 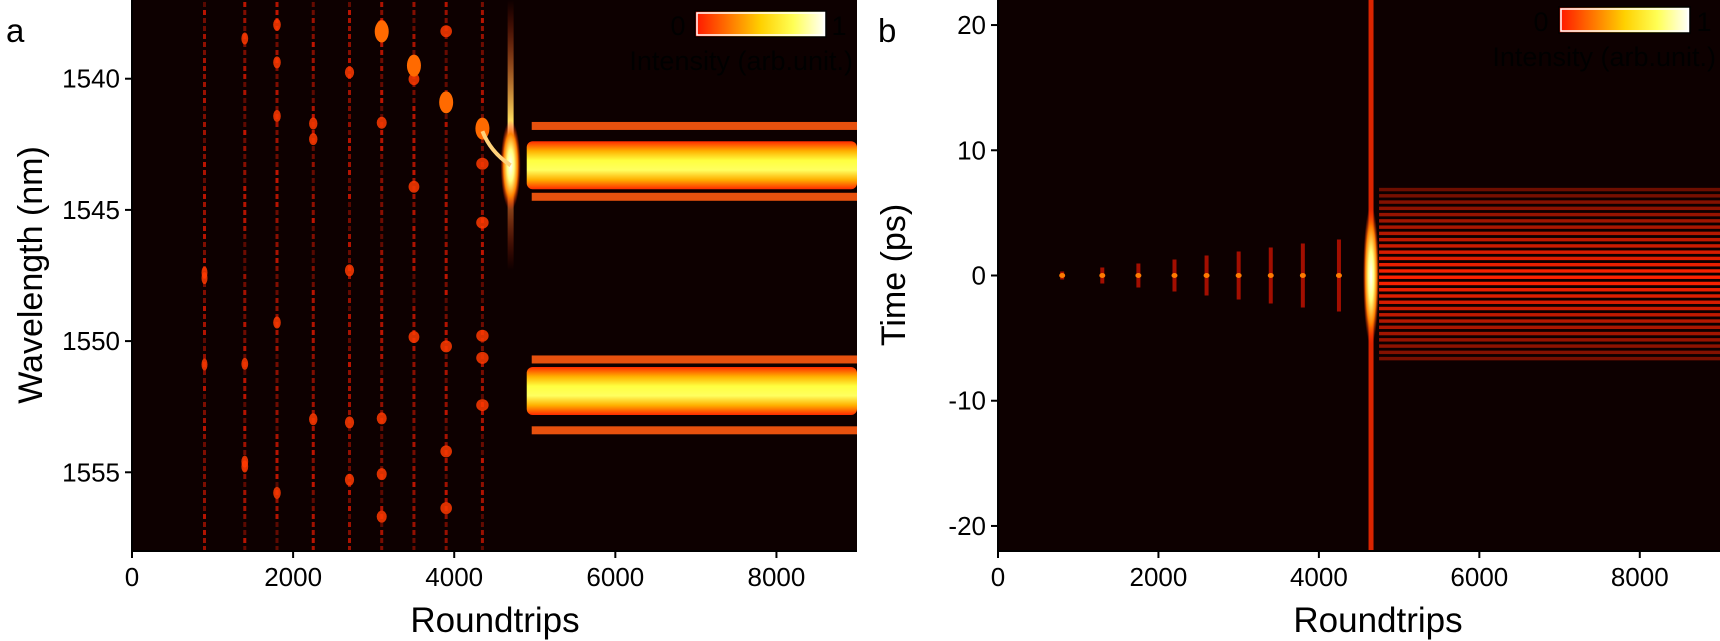 What do you see at coordinates (979, 276) in the screenshot?
I see `b-y-tick-label: 0` at bounding box center [979, 276].